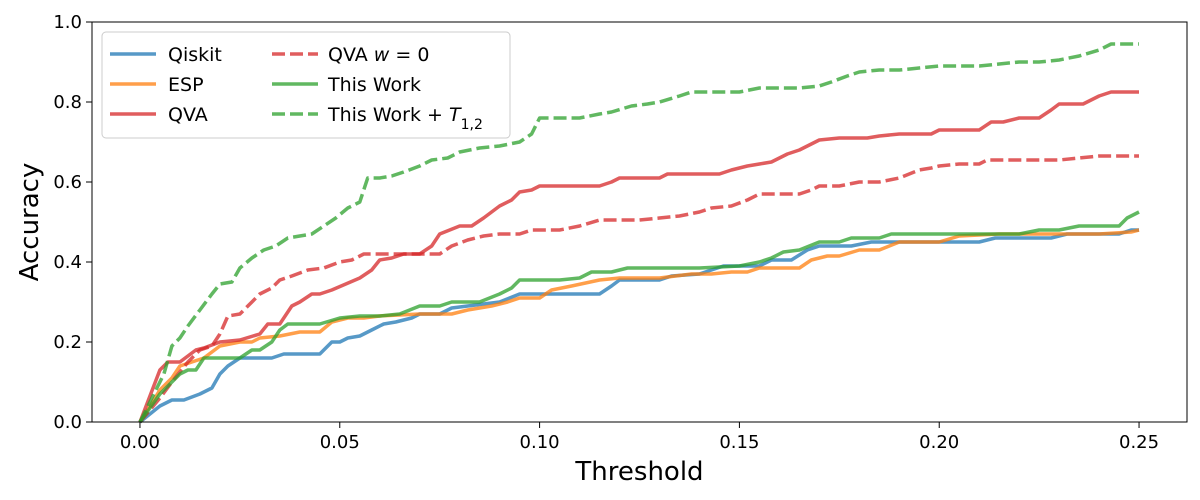  I want to click on y-tick-label: 0.6, so click(67, 182).